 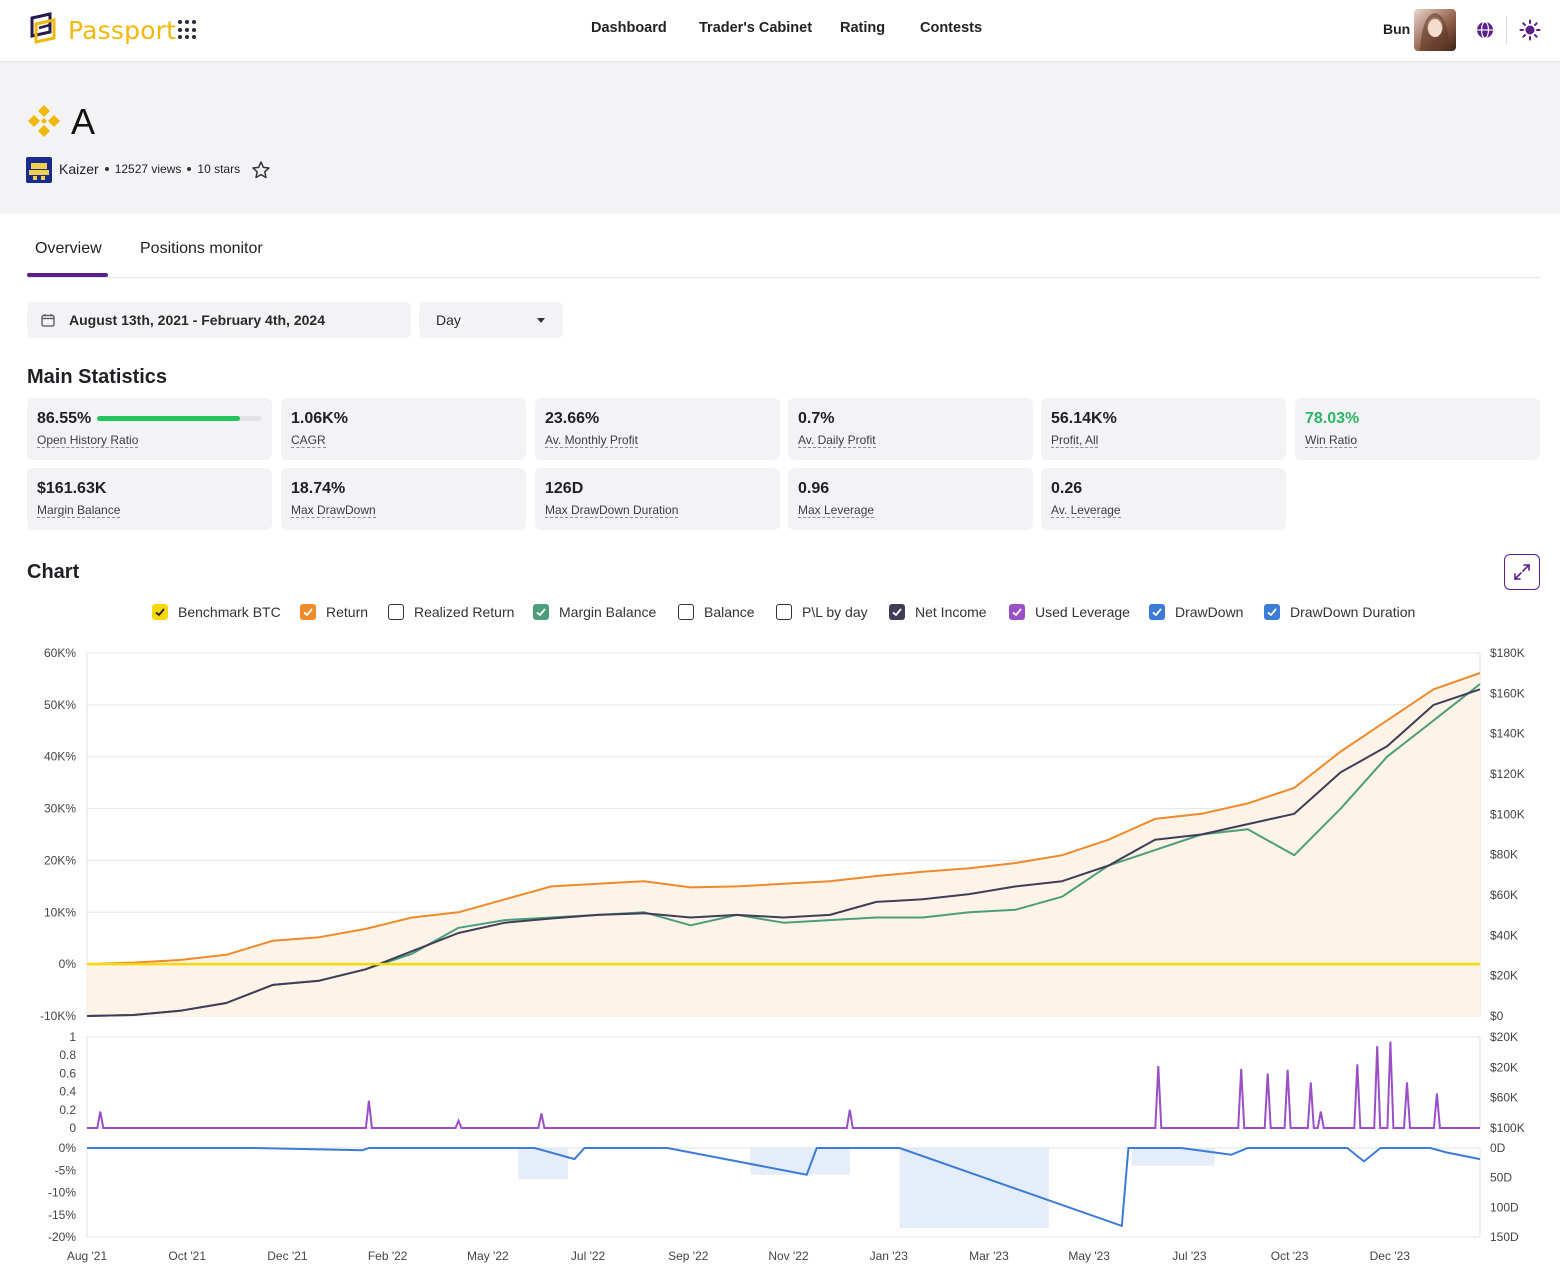 What do you see at coordinates (814, 488) in the screenshot?
I see `stat-value: 0.96` at bounding box center [814, 488].